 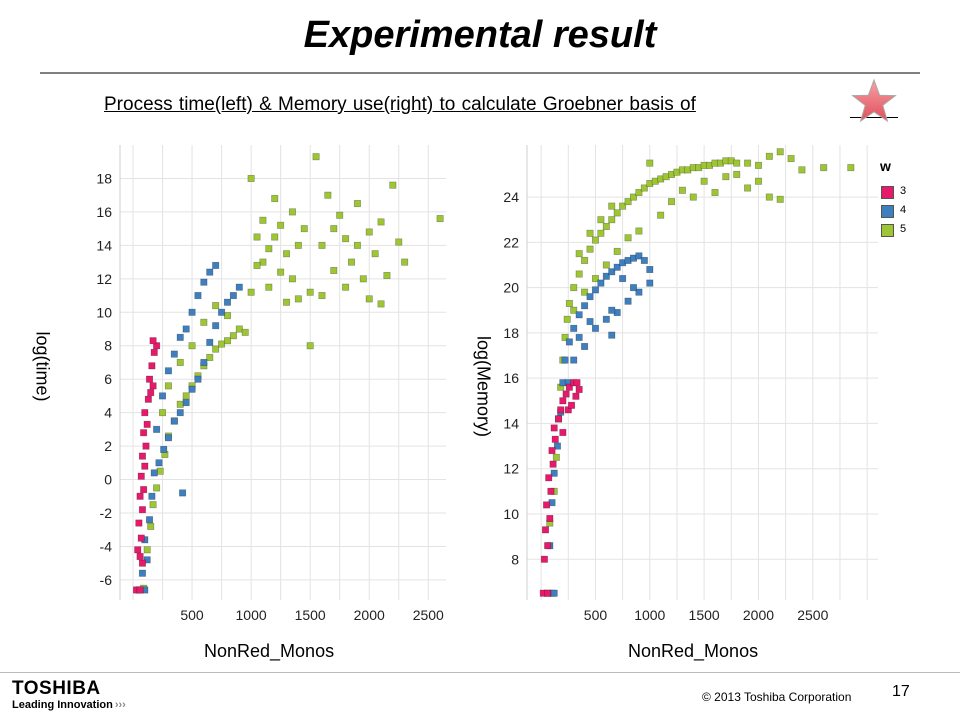 I want to click on legend-label-4: 4, so click(x=903, y=210).